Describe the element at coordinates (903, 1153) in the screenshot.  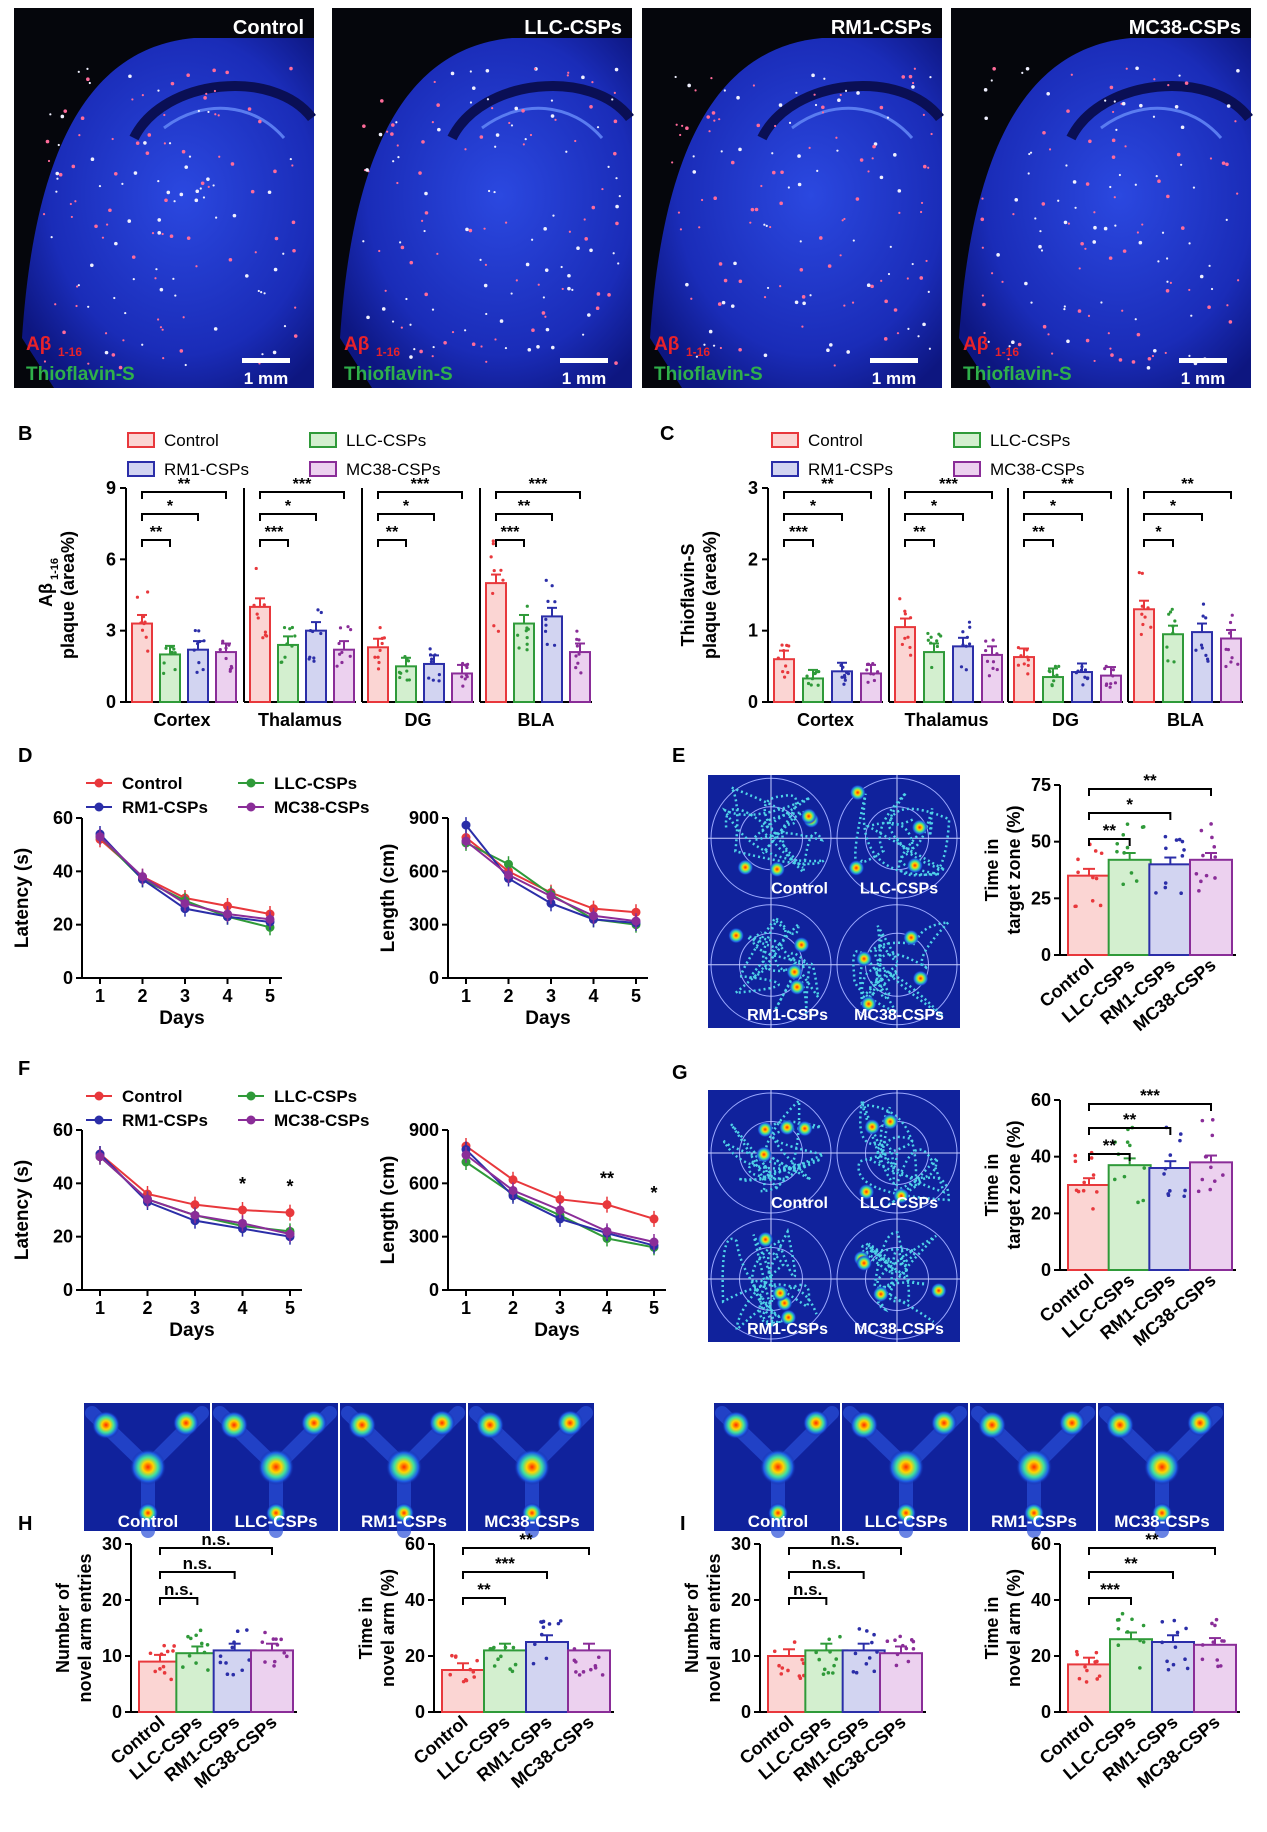
I see `swim-path` at that location.